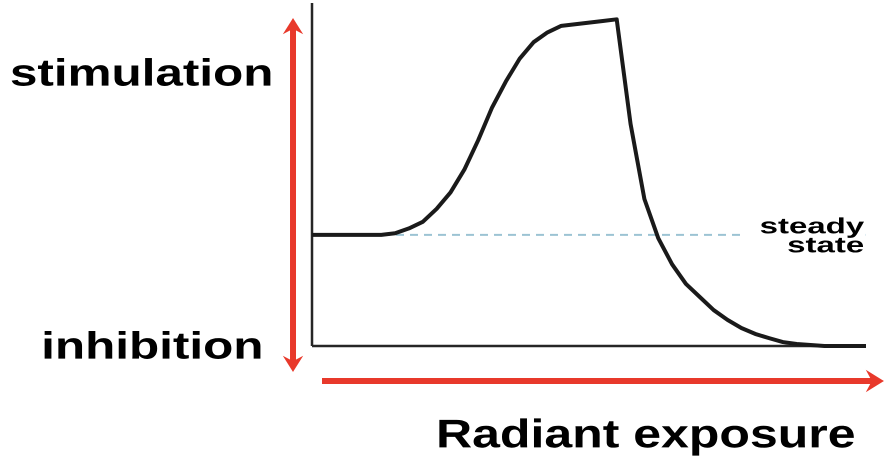  I want to click on text: stimulation, so click(141, 72).